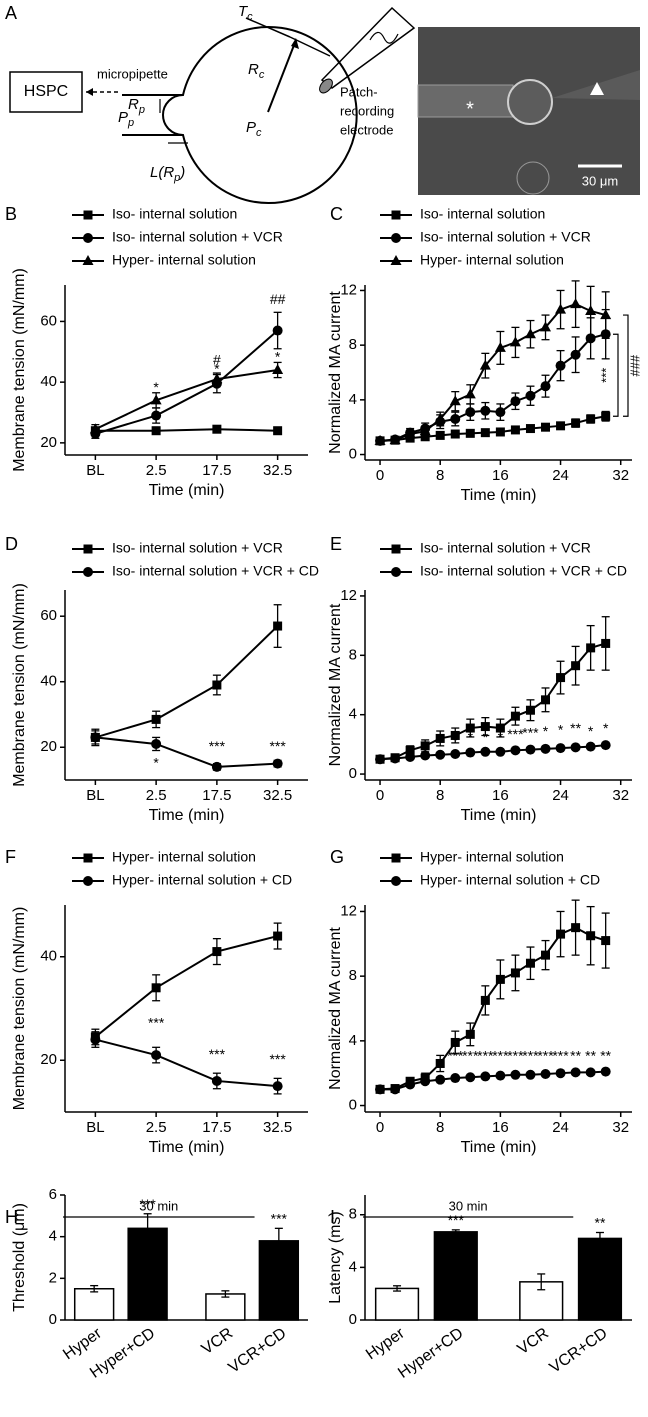  Describe the element at coordinates (11, 1217) in the screenshot. I see `panel-label: H` at that location.